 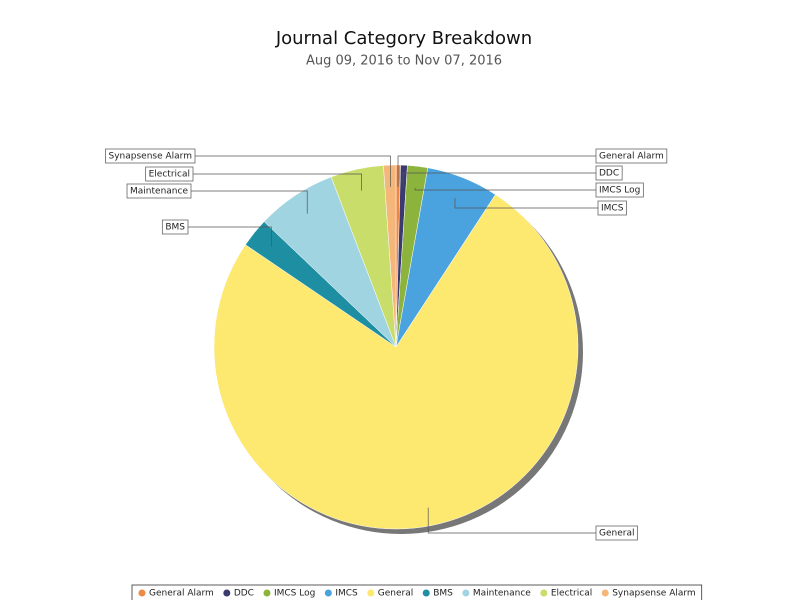 I want to click on slice-label: DDC, so click(x=609, y=173).